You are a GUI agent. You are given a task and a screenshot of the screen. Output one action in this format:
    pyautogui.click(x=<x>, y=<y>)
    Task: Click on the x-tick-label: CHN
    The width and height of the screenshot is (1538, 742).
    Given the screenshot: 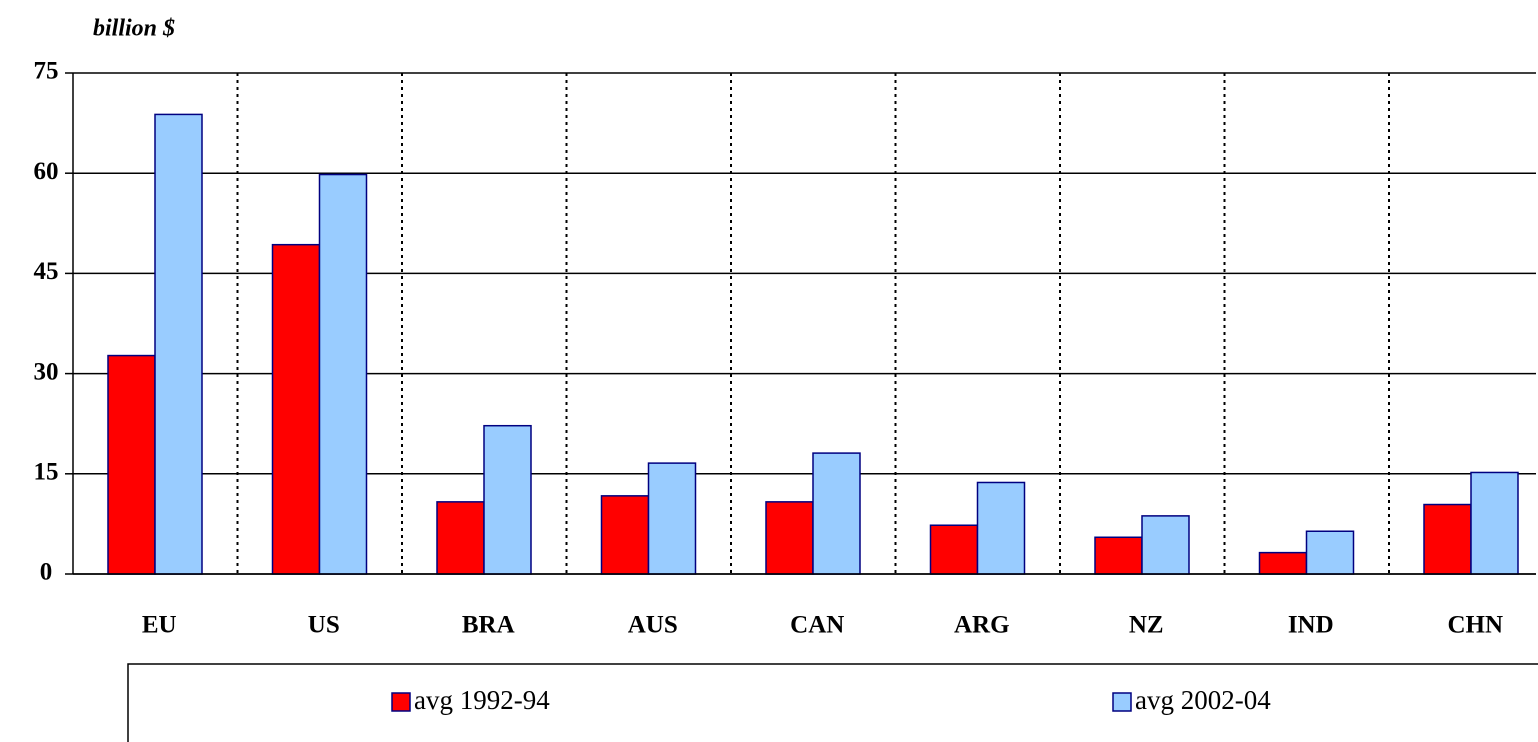 What is the action you would take?
    pyautogui.click(x=1475, y=625)
    